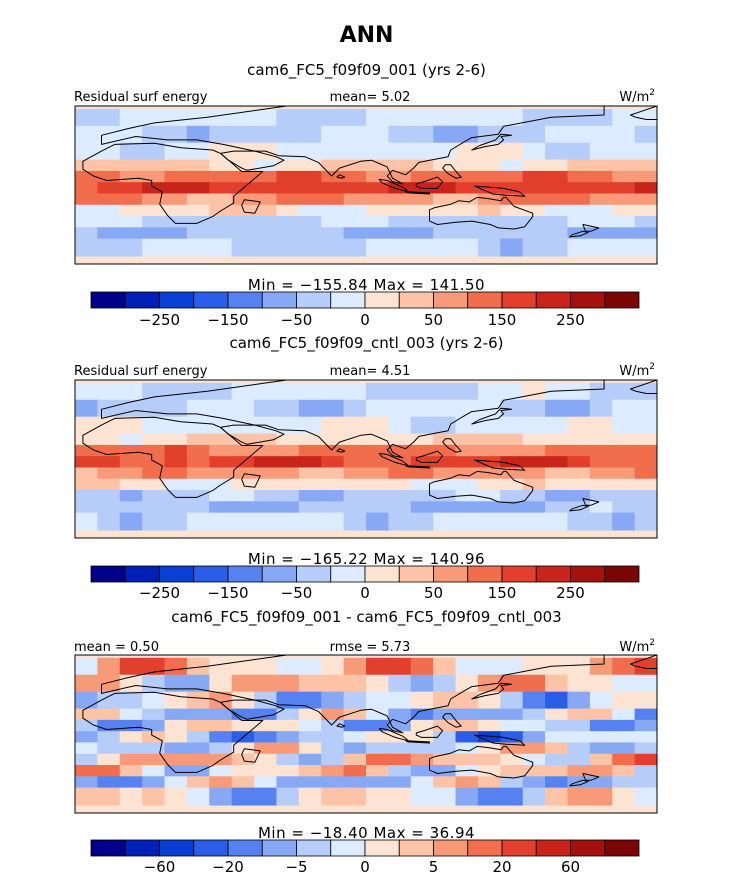 The height and width of the screenshot is (878, 733). What do you see at coordinates (159, 593) in the screenshot?
I see `colorbar-tick-label: −250` at bounding box center [159, 593].